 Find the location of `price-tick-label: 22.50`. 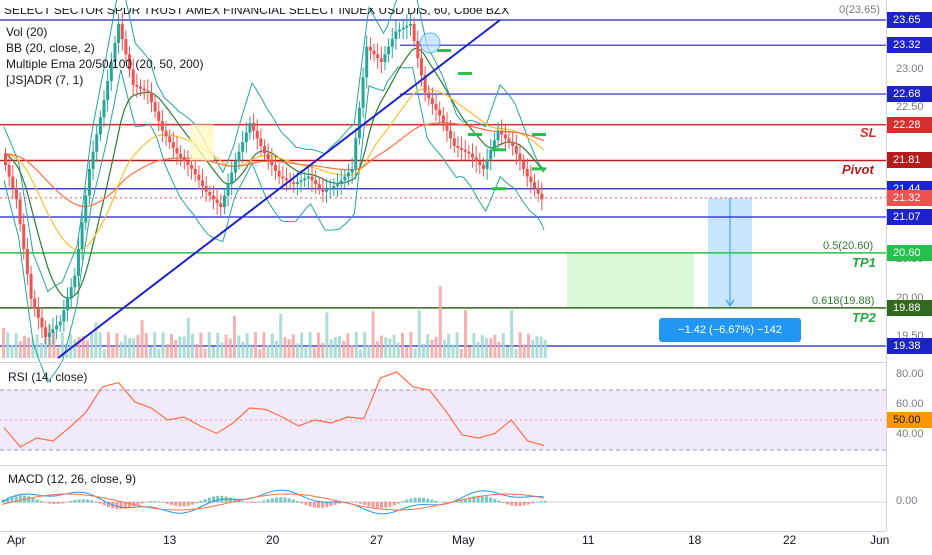

price-tick-label: 22.50 is located at coordinates (910, 106).